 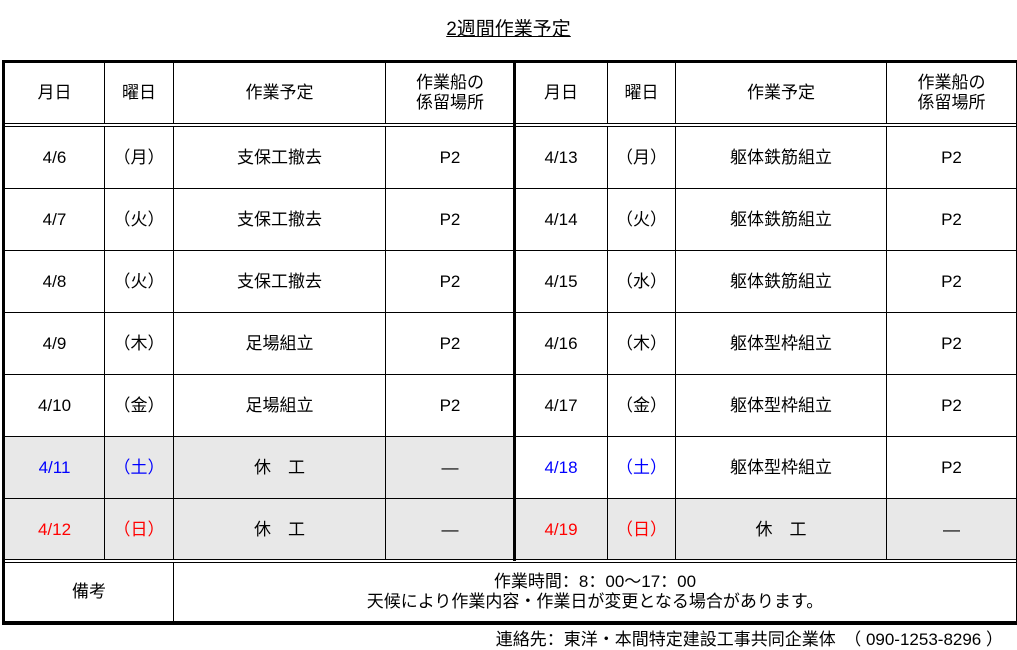 I want to click on work-cell-text: 支保工撤去, so click(x=279, y=157).